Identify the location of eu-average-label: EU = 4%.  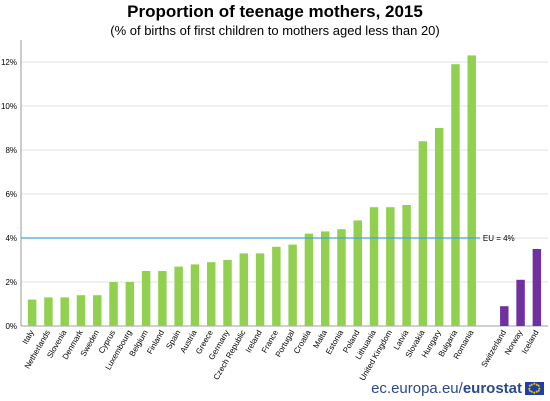
(499, 238).